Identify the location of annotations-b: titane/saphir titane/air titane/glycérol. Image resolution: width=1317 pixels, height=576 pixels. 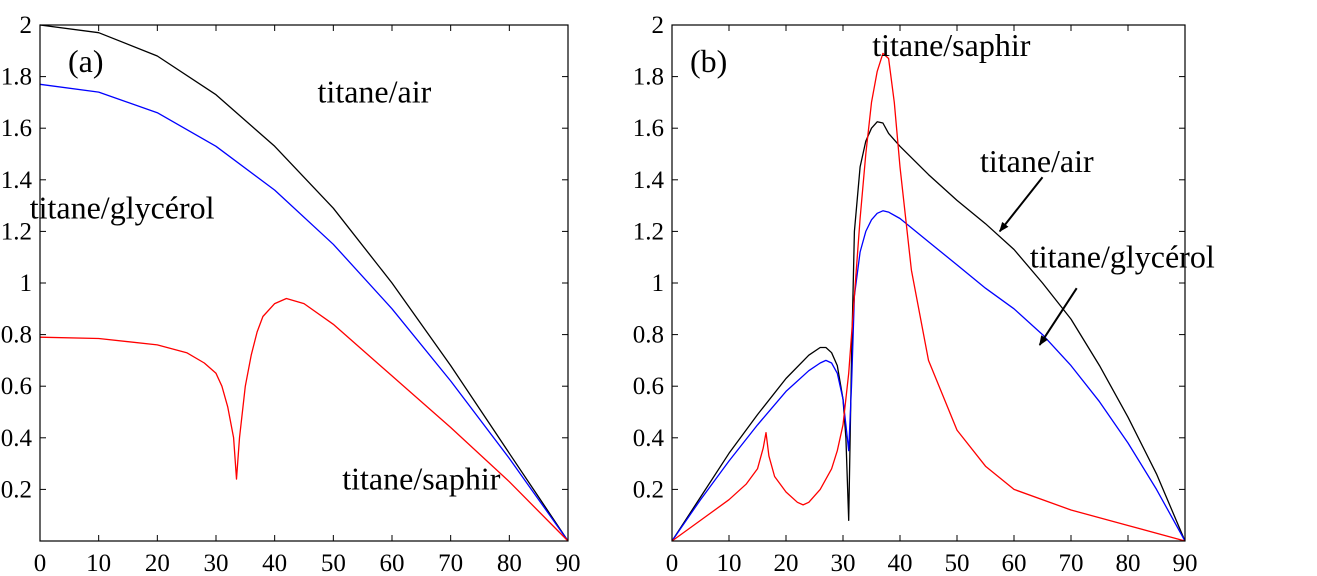
(1043, 186).